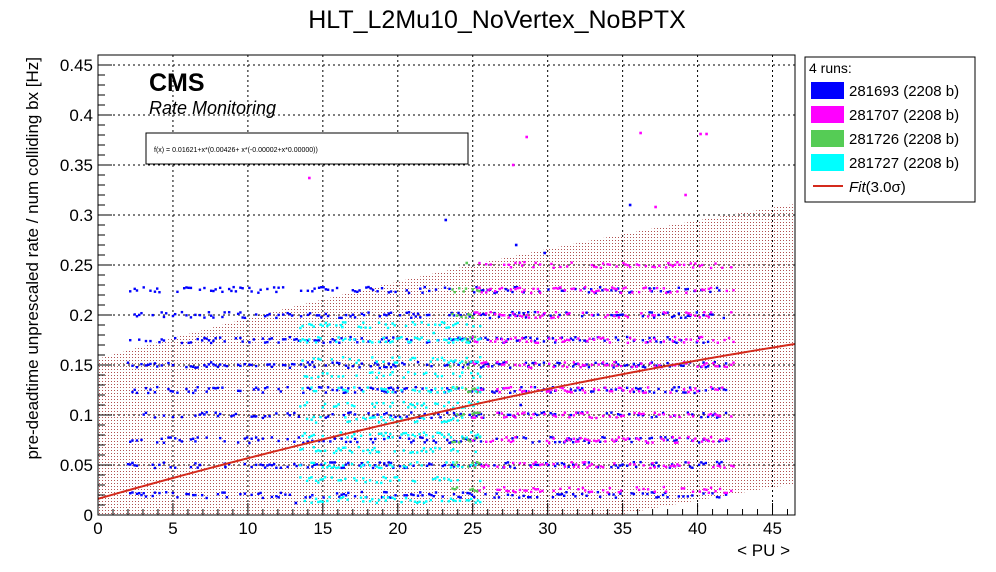  What do you see at coordinates (472, 528) in the screenshot?
I see `x-tick-label: 25` at bounding box center [472, 528].